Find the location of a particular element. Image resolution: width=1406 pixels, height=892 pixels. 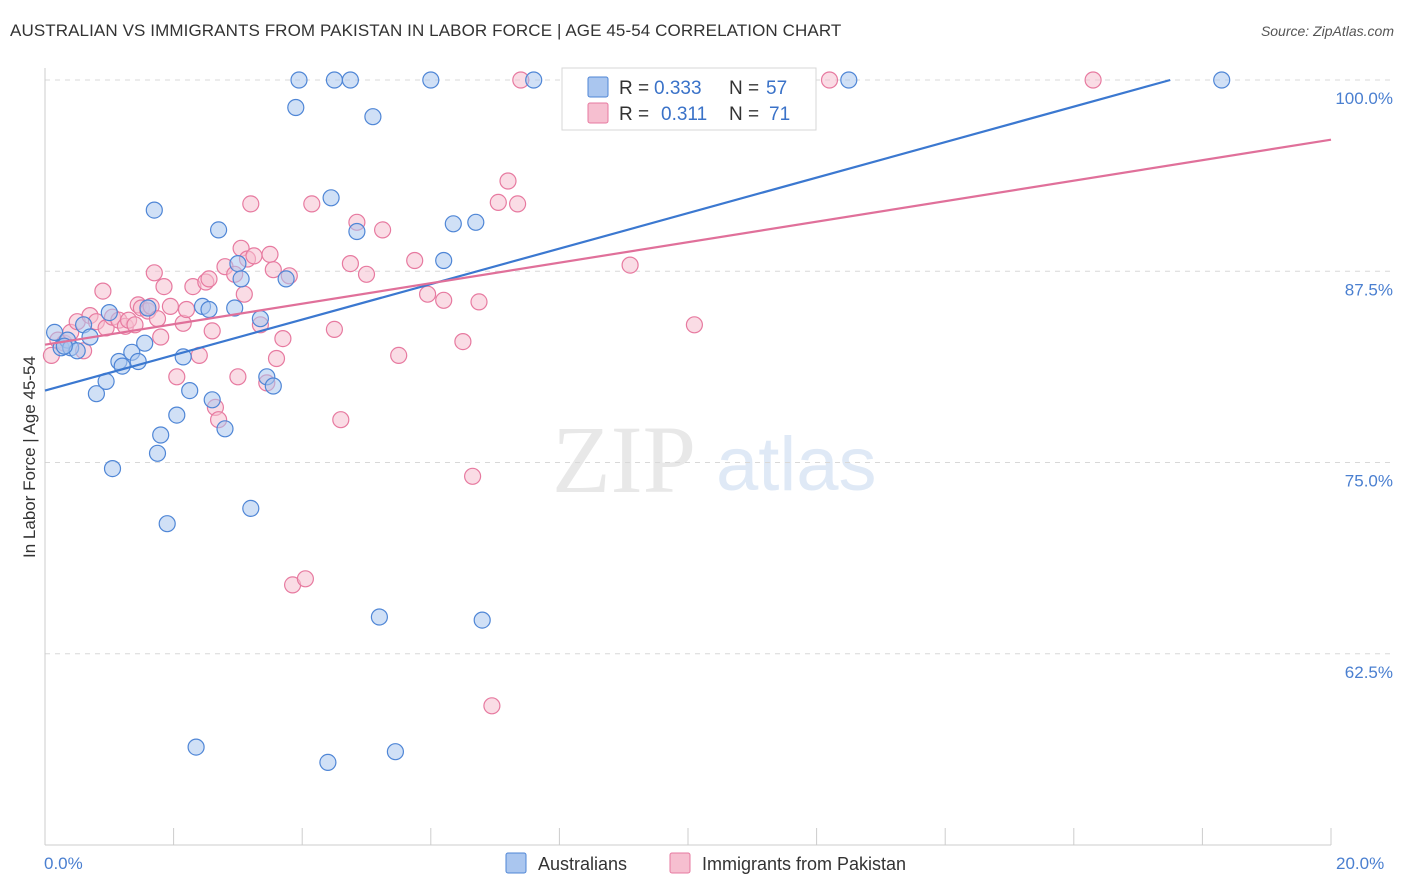

legend-n-value-pakistan: 71 is located at coordinates (779, 114).